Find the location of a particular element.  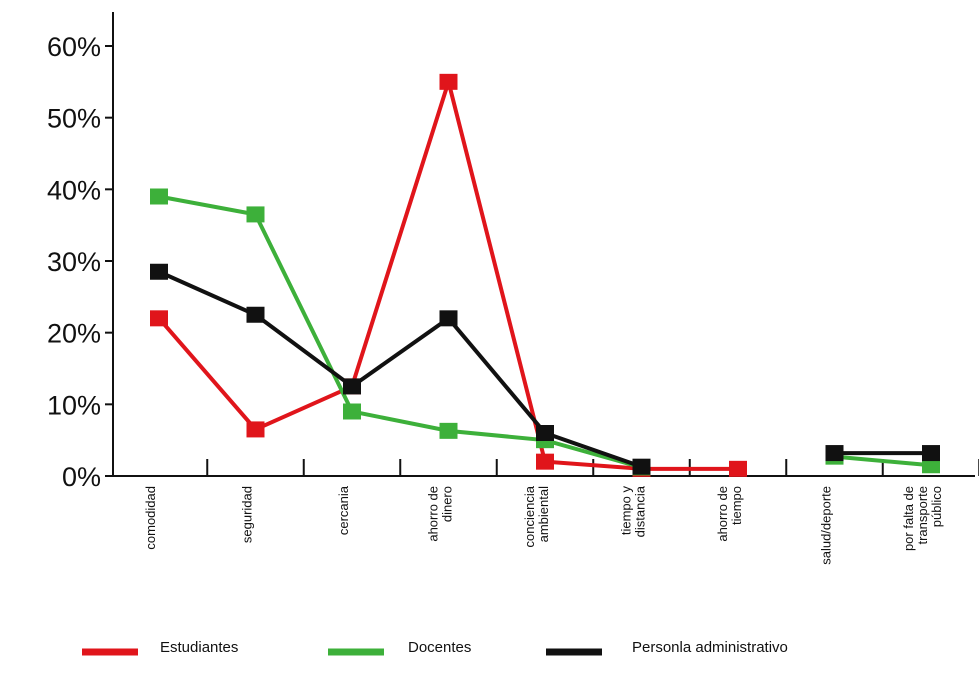

y-tick-label: 10% is located at coordinates (74, 405).